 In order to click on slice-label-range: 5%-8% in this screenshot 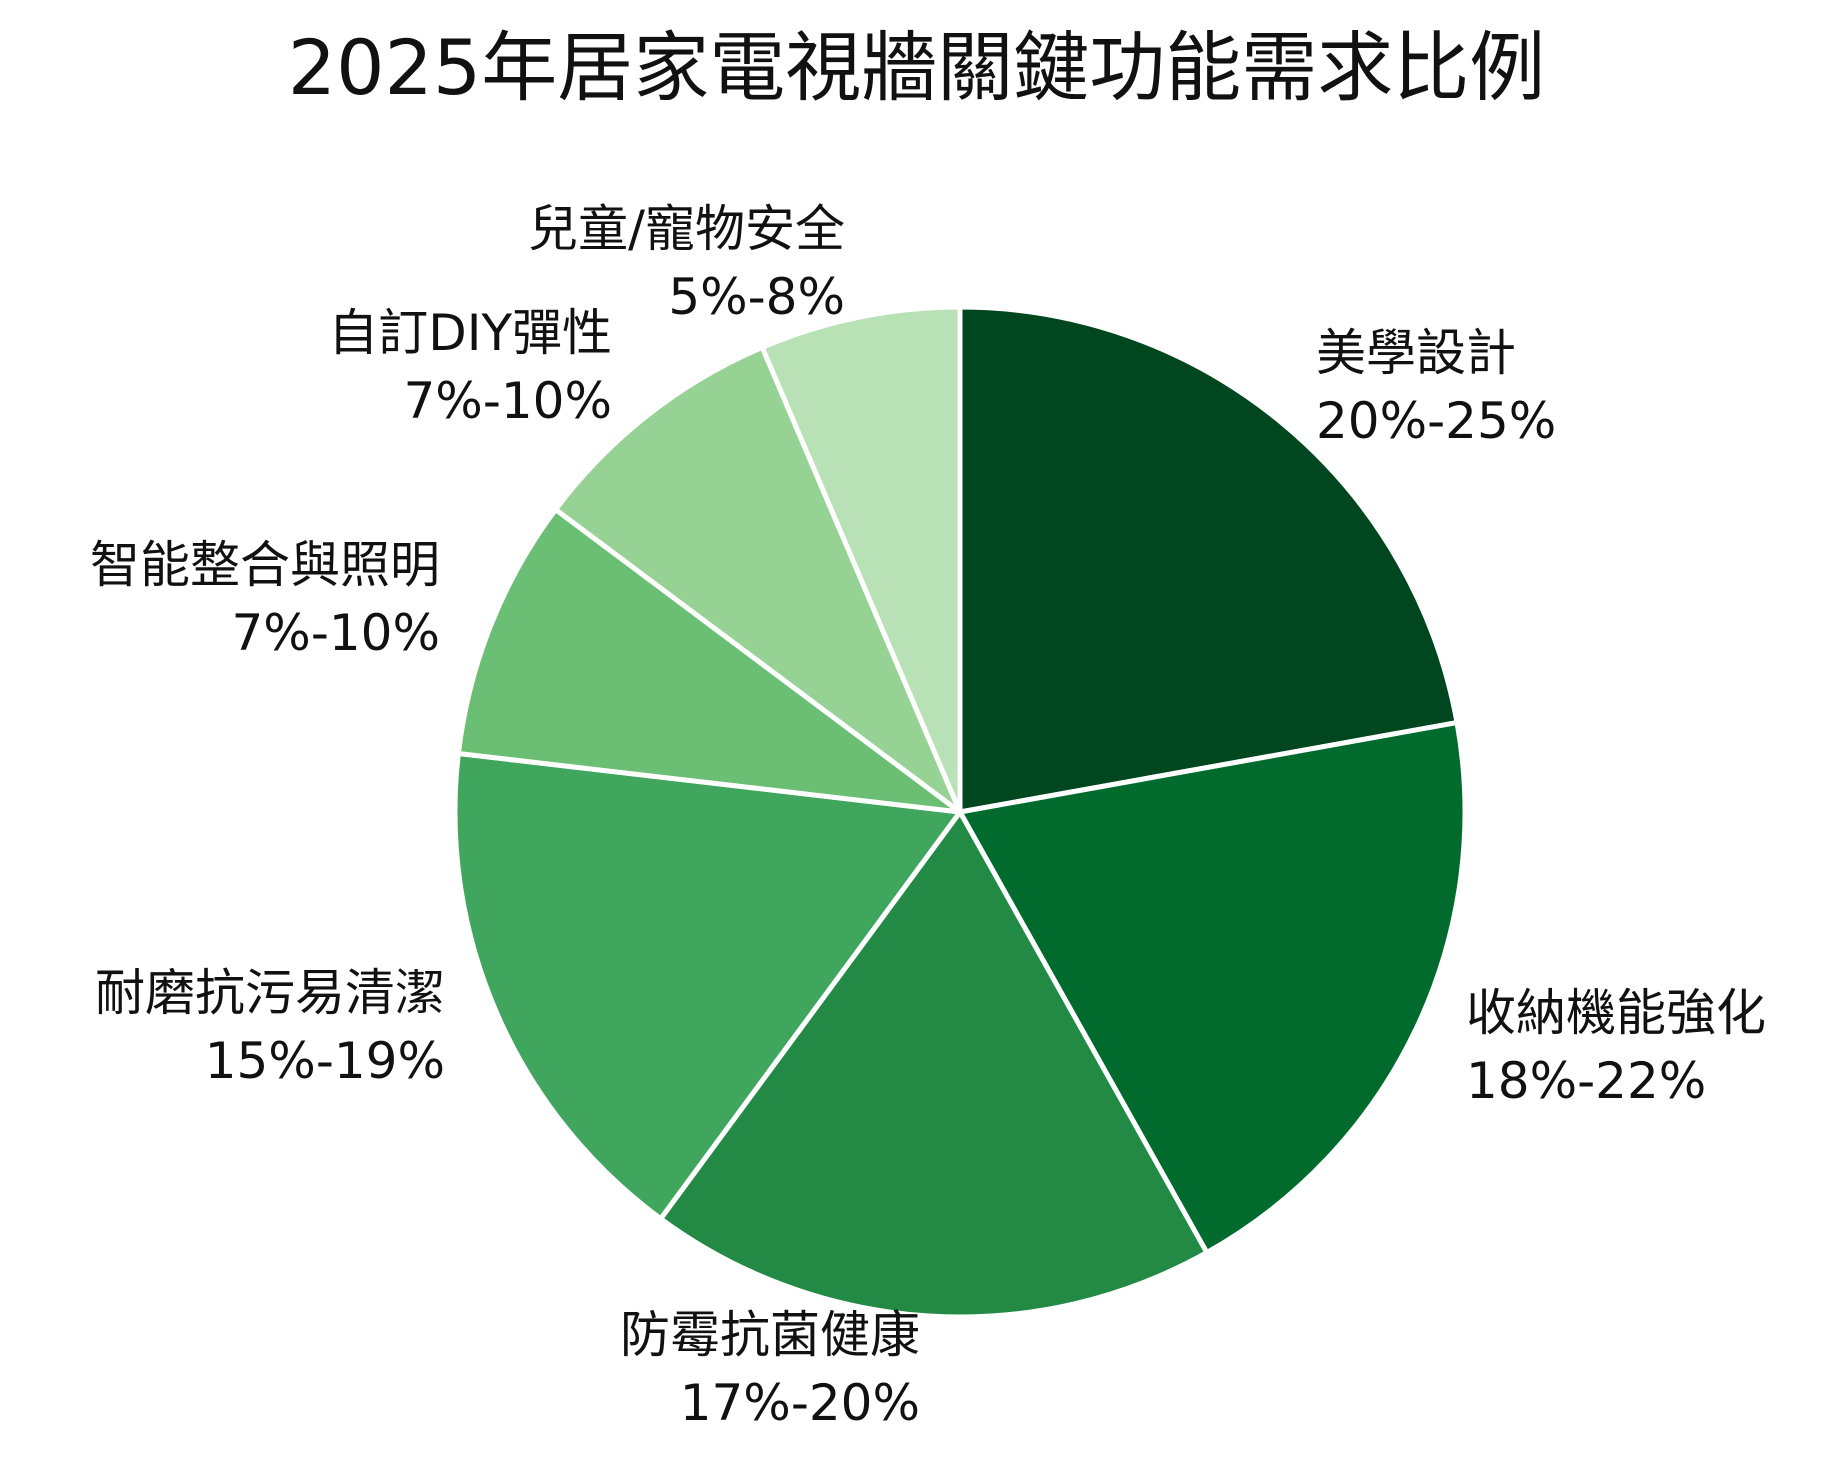, I will do `click(756, 297)`.